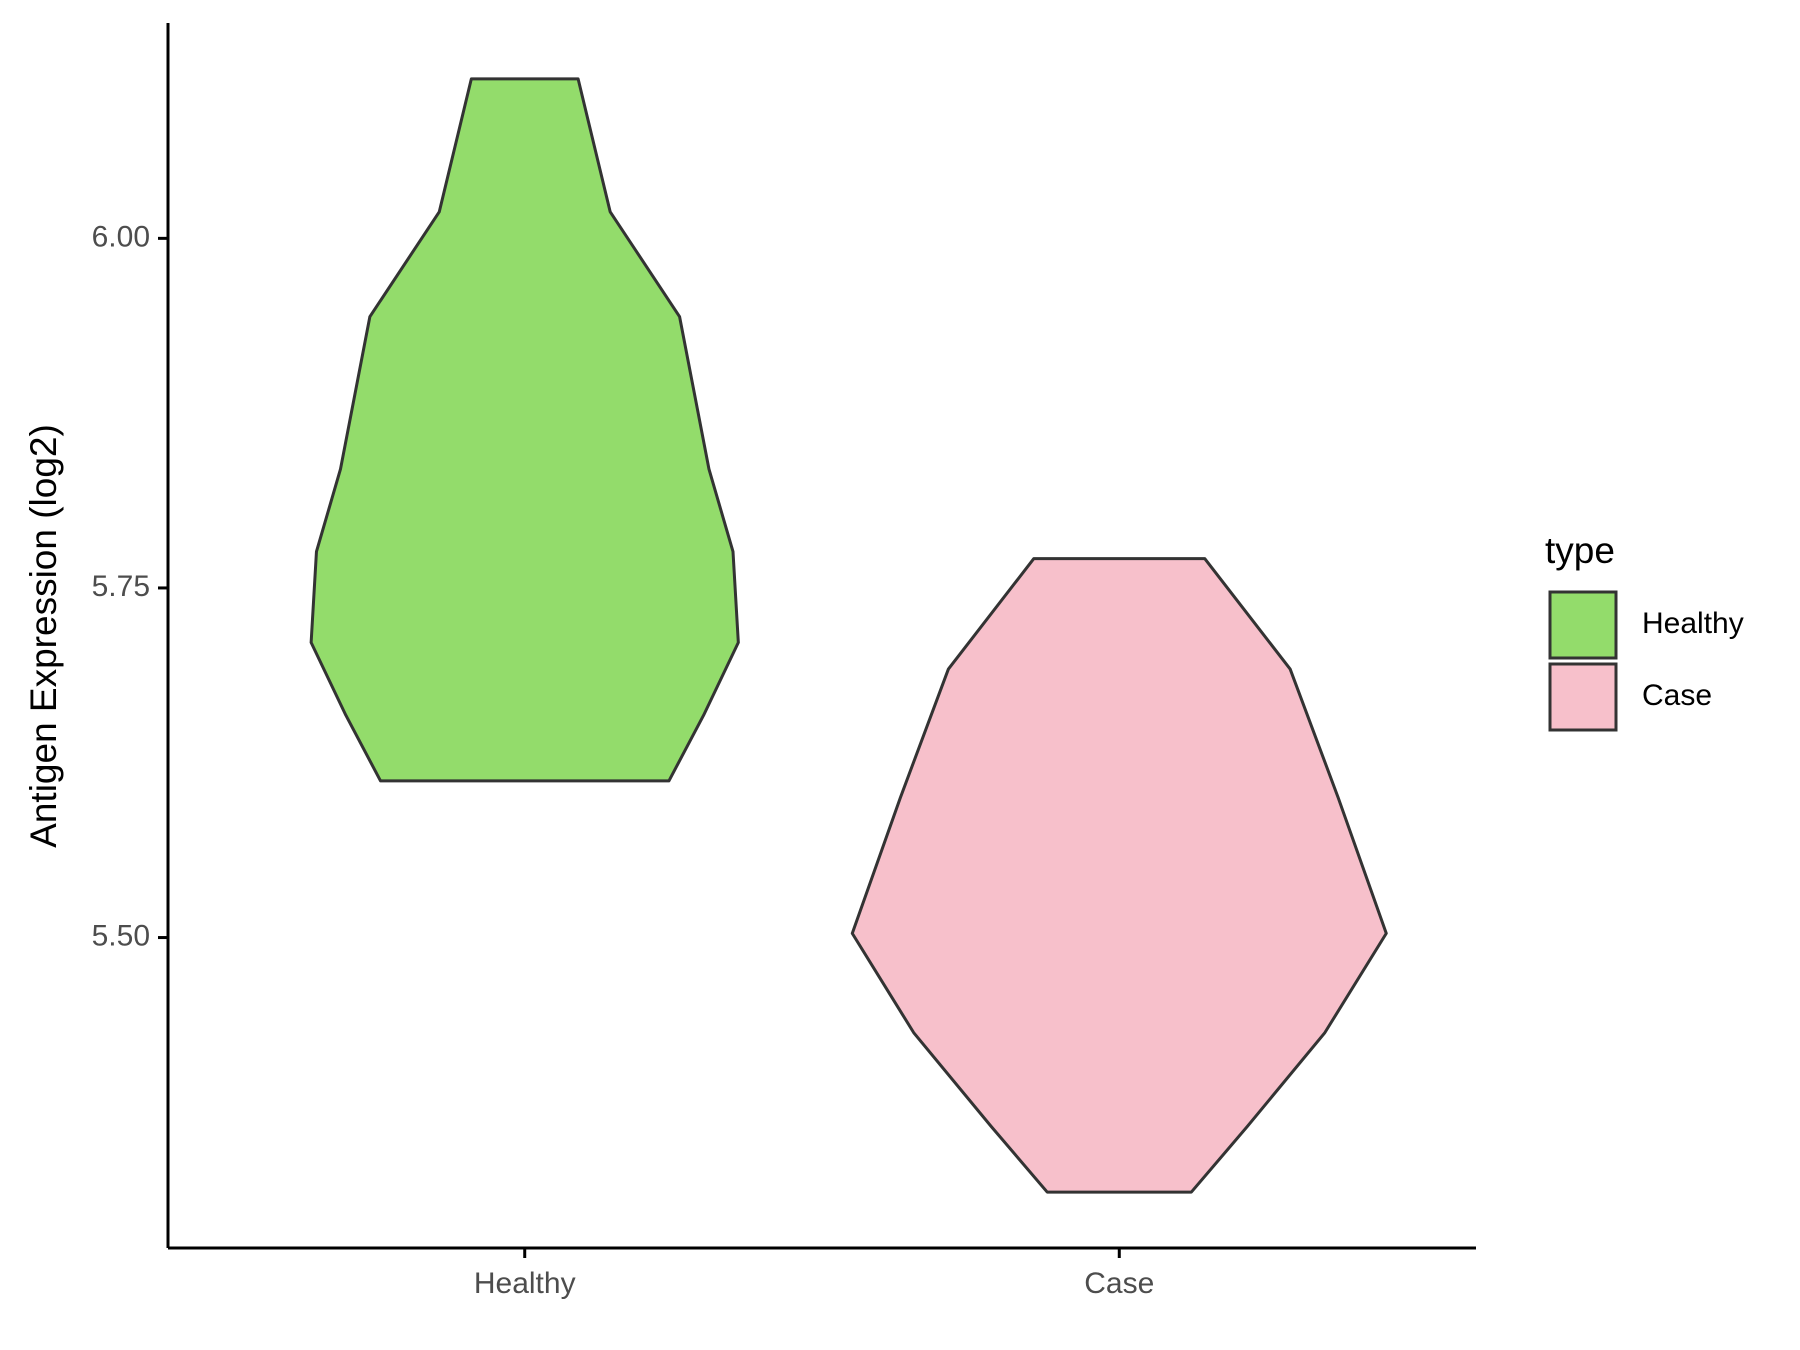 The height and width of the screenshot is (1350, 1800). Describe the element at coordinates (1580, 550) in the screenshot. I see `legend-title: type` at that location.